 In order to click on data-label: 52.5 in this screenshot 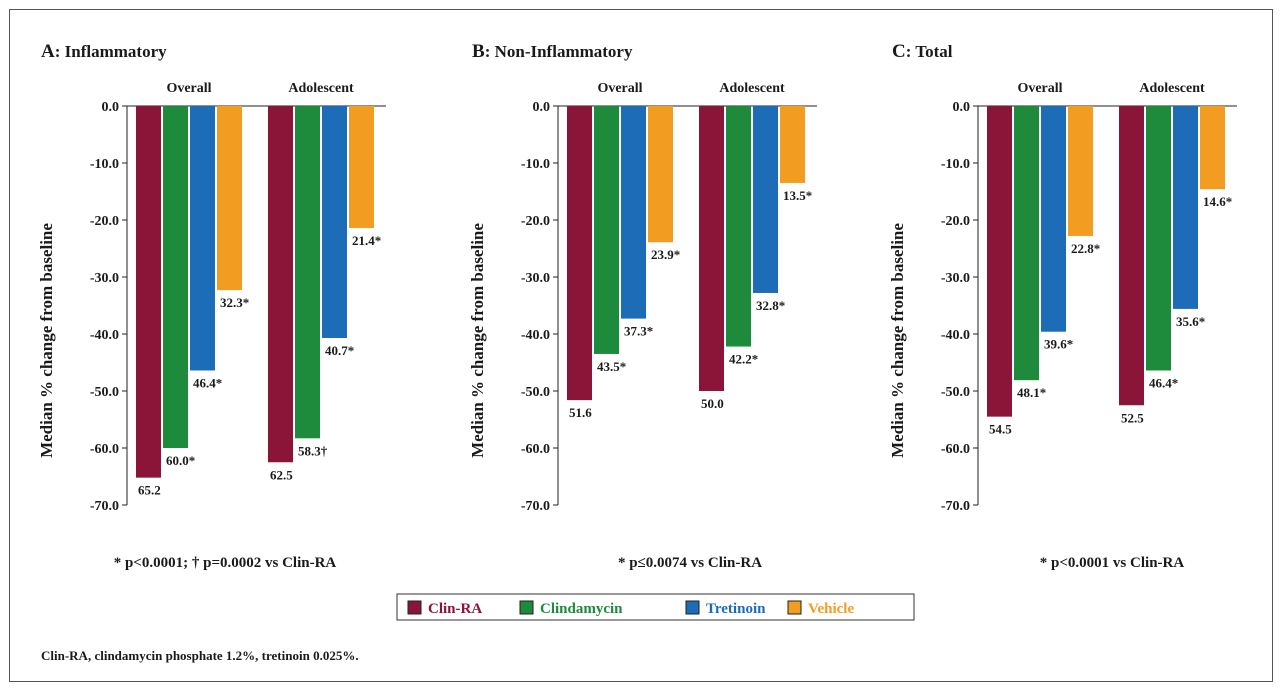, I will do `click(1132, 417)`.